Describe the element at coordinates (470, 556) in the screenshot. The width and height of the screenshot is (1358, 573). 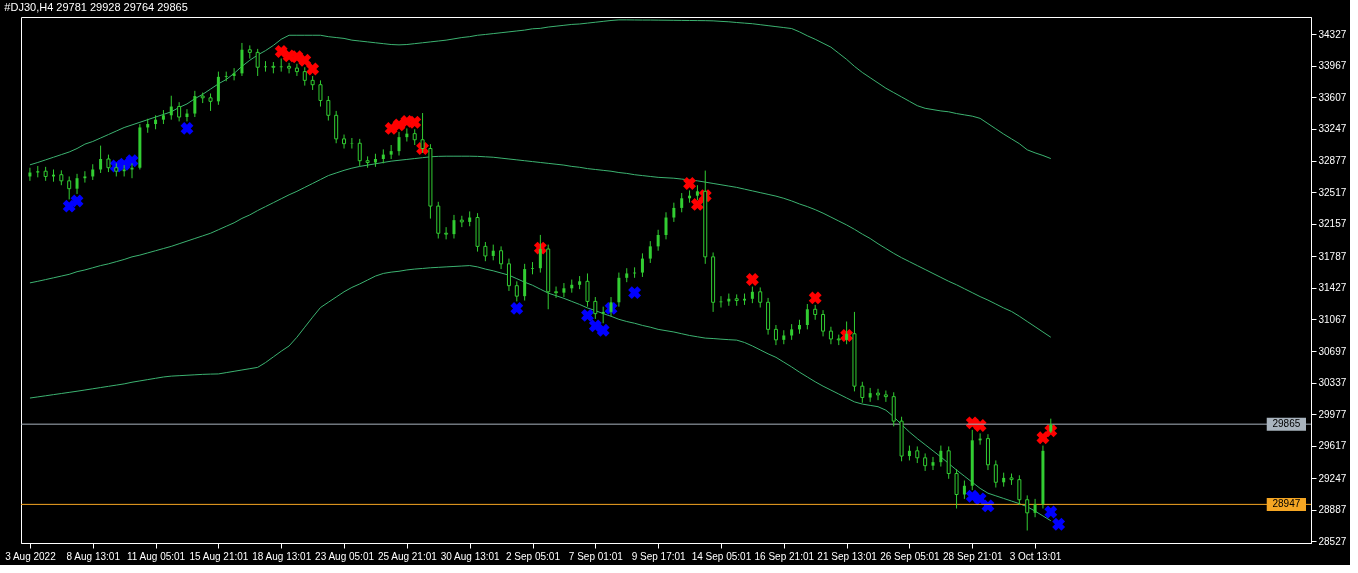
I see `x-tick-label: 30 Aug 13:01` at that location.